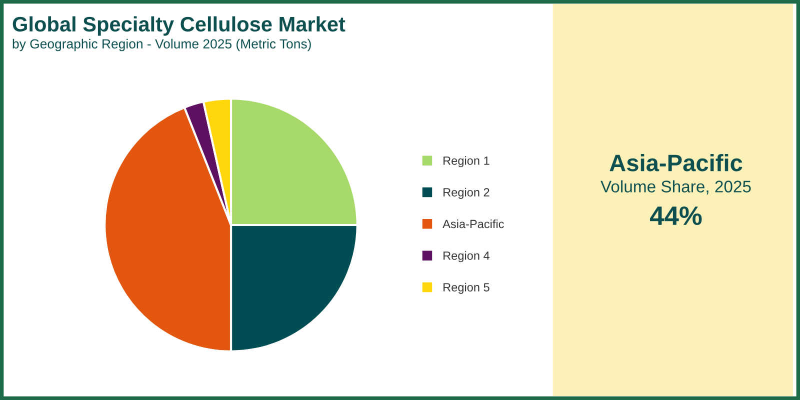  Describe the element at coordinates (467, 256) in the screenshot. I see `legend-label: Region 4` at that location.